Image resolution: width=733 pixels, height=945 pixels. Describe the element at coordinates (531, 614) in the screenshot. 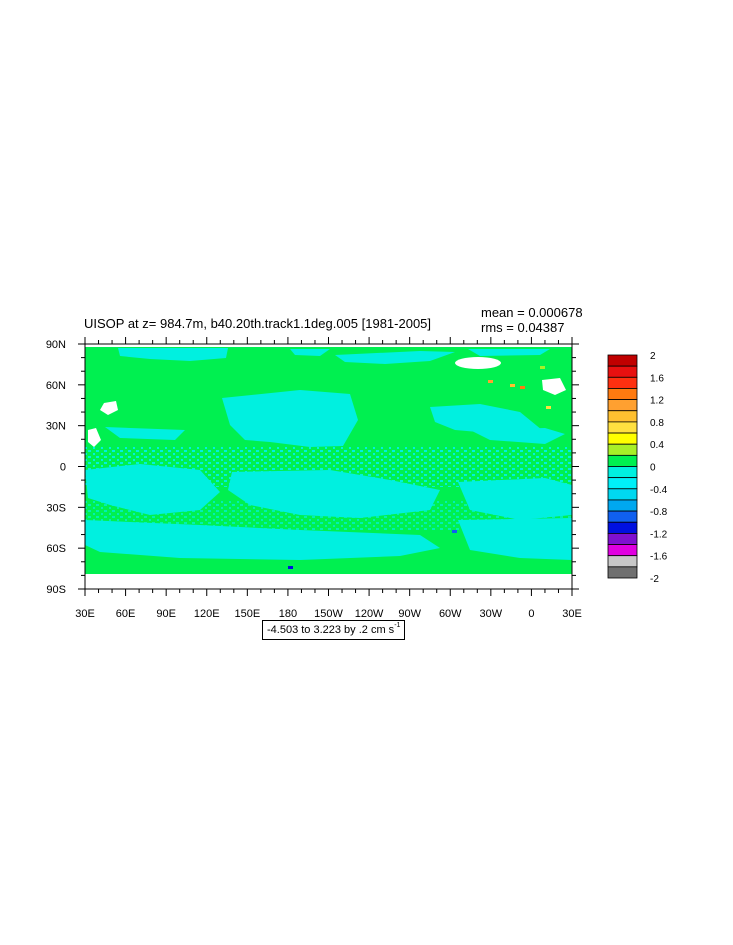

I see `x-tick-label: 0` at that location.